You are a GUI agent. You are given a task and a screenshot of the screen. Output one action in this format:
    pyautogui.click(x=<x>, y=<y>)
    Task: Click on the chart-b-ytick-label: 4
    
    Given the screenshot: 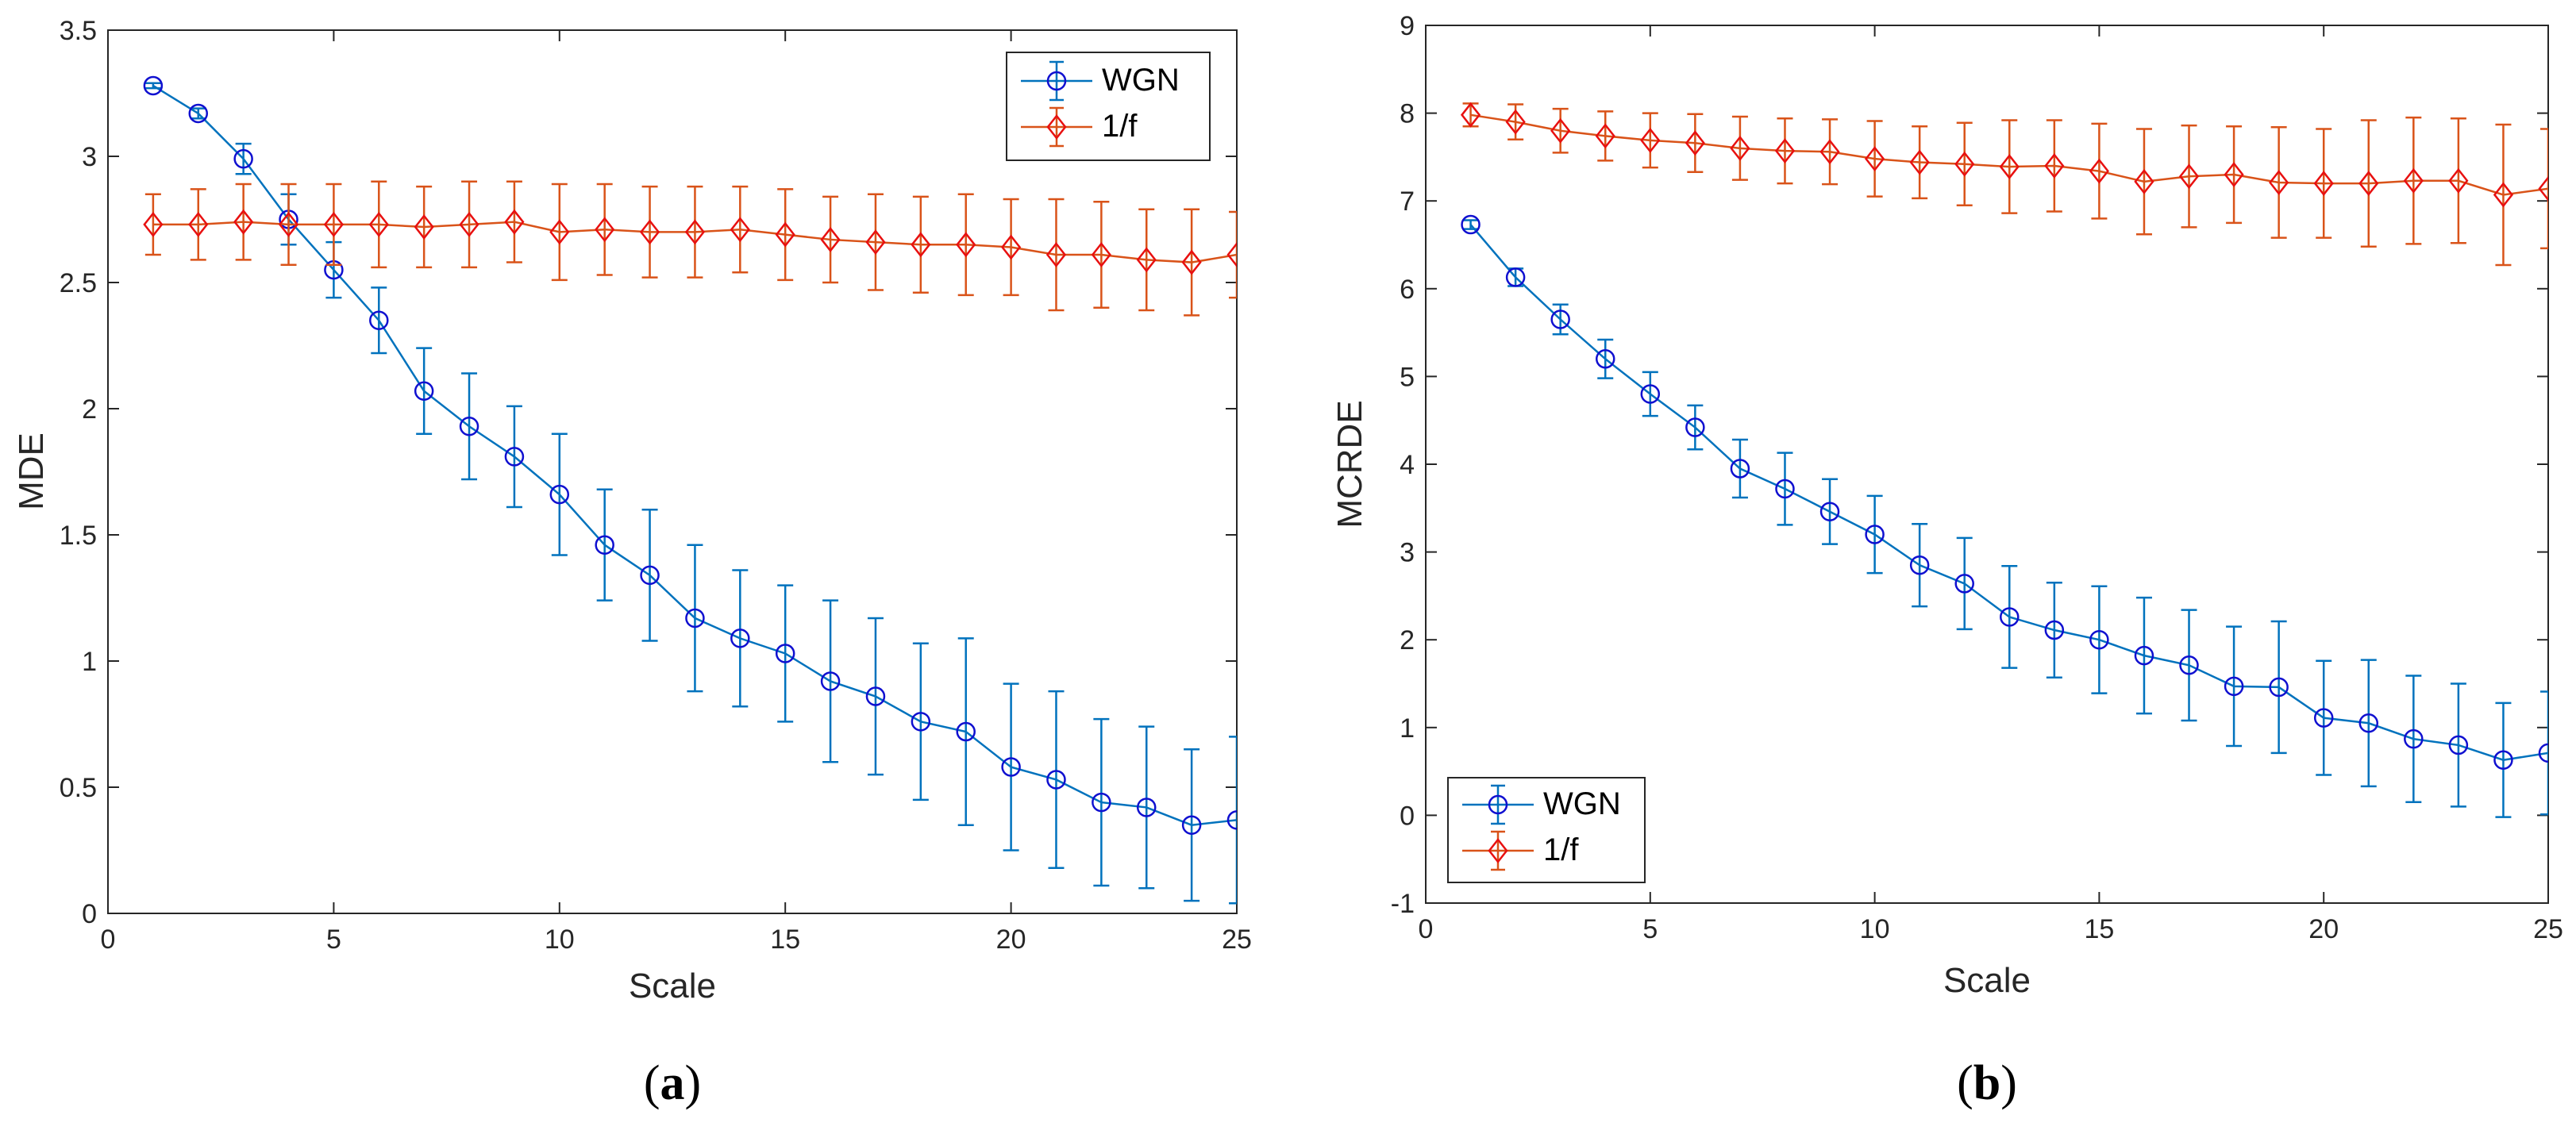 What is the action you would take?
    pyautogui.click(x=1407, y=465)
    